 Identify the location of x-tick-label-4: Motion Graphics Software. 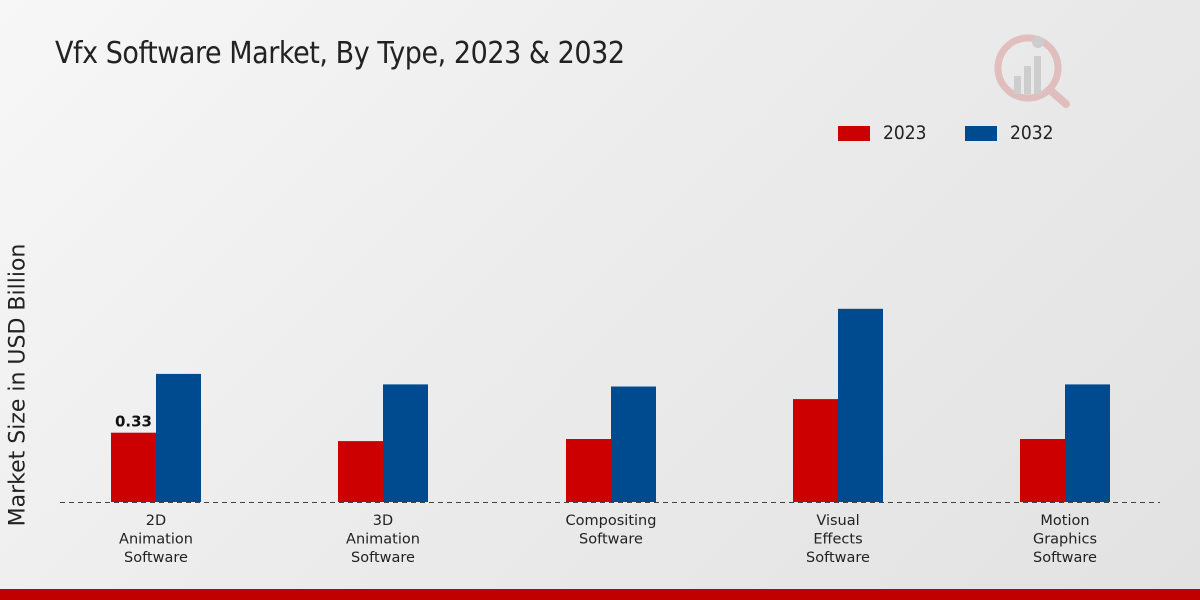
(1065, 539).